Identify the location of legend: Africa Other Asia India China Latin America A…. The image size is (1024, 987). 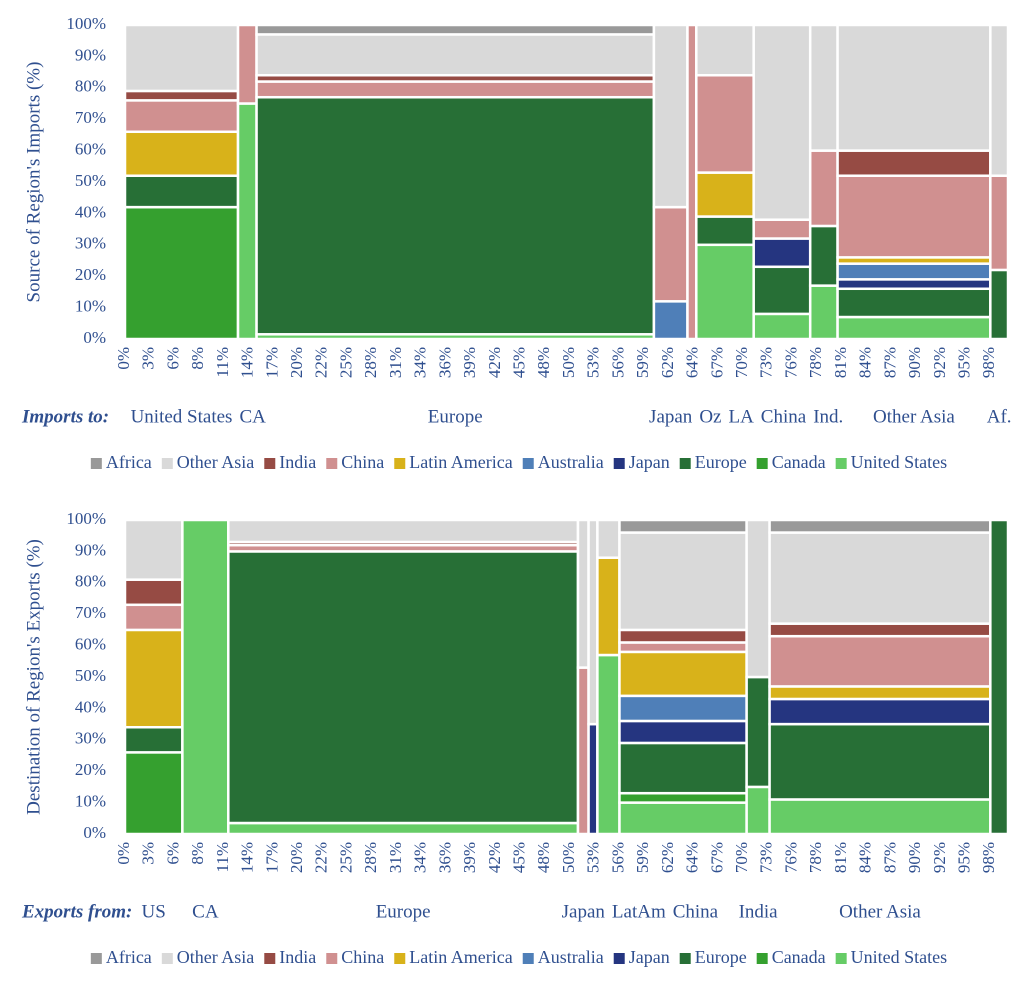
(518, 462).